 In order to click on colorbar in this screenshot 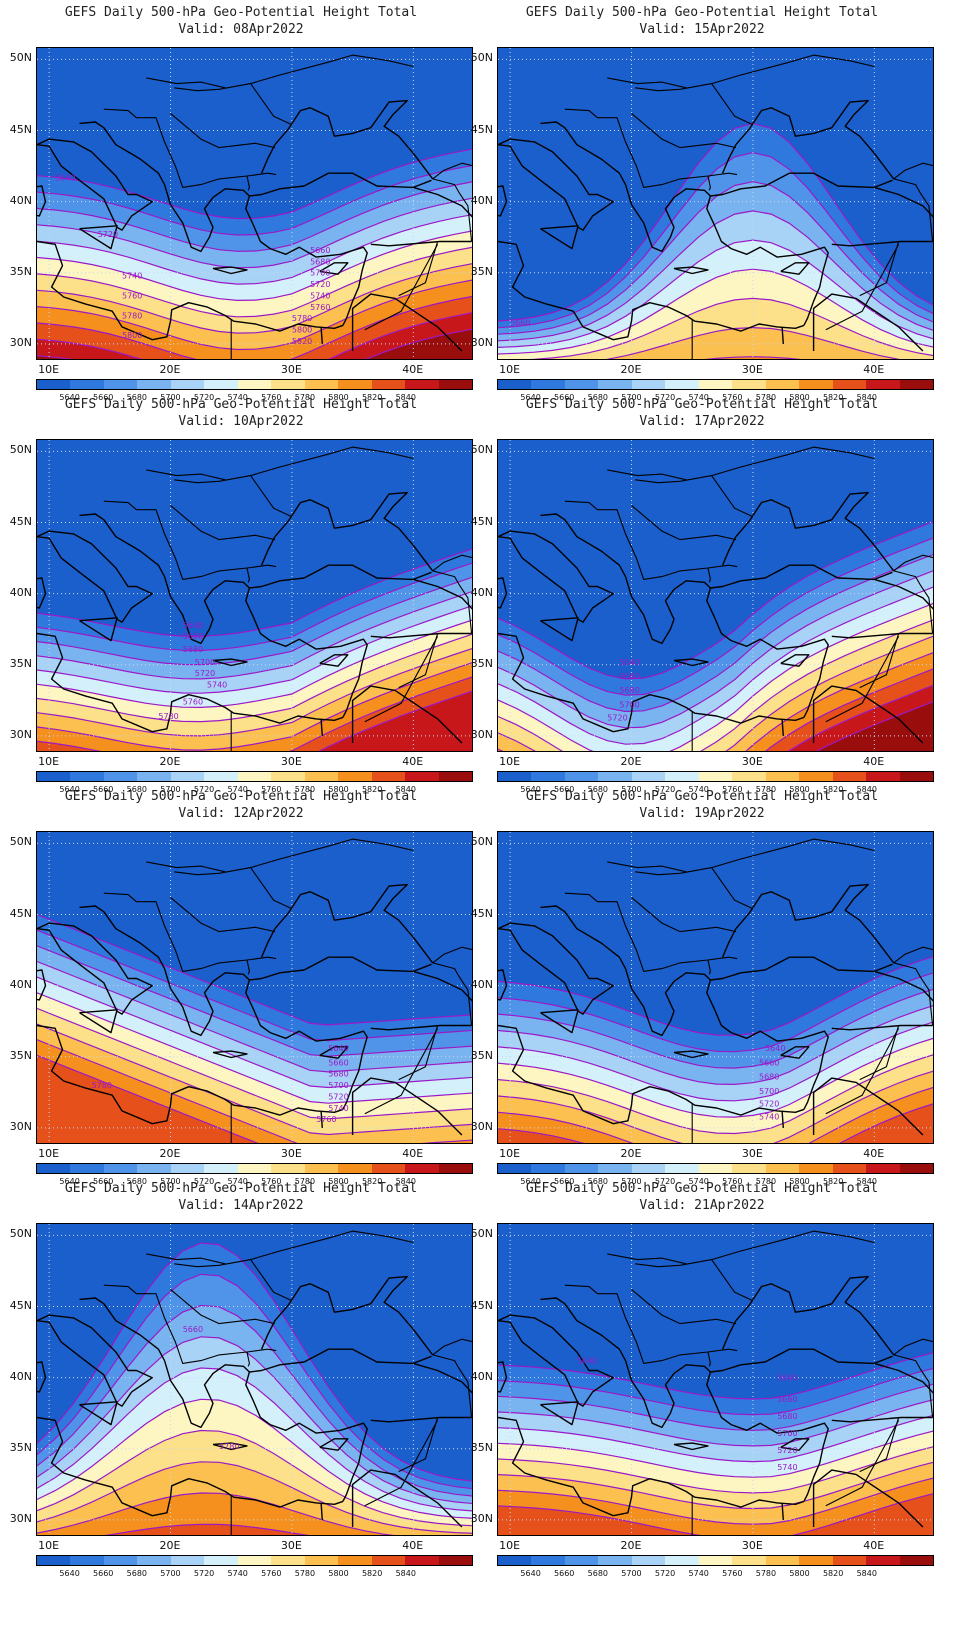, I will do `click(715, 776)`.